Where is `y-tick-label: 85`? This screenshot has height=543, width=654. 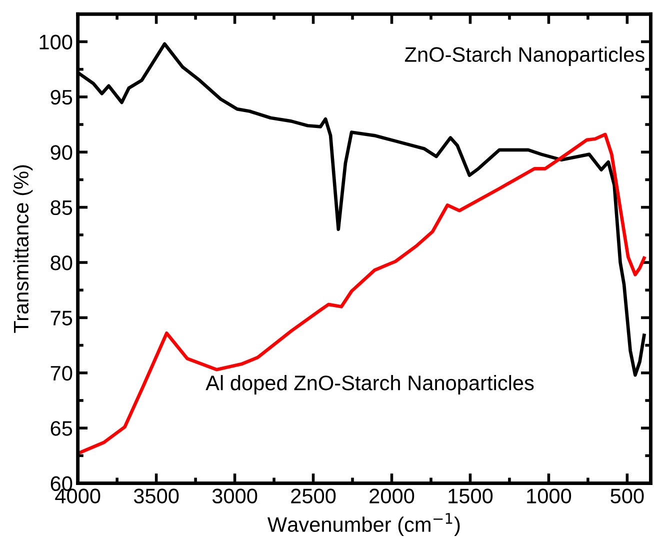
y-tick-label: 85 is located at coordinates (61, 208).